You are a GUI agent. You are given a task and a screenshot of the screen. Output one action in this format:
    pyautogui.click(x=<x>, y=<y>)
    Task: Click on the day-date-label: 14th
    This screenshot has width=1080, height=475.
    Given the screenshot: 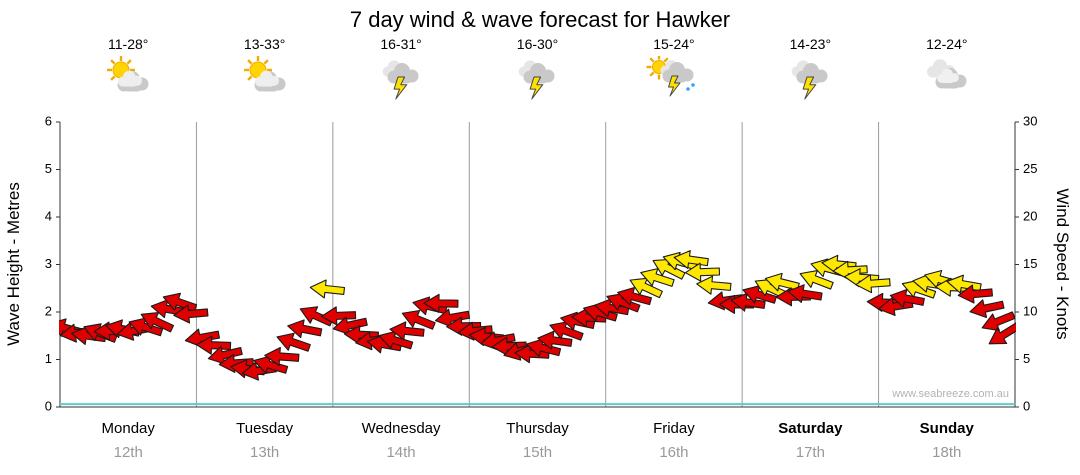 What is the action you would take?
    pyautogui.click(x=401, y=452)
    